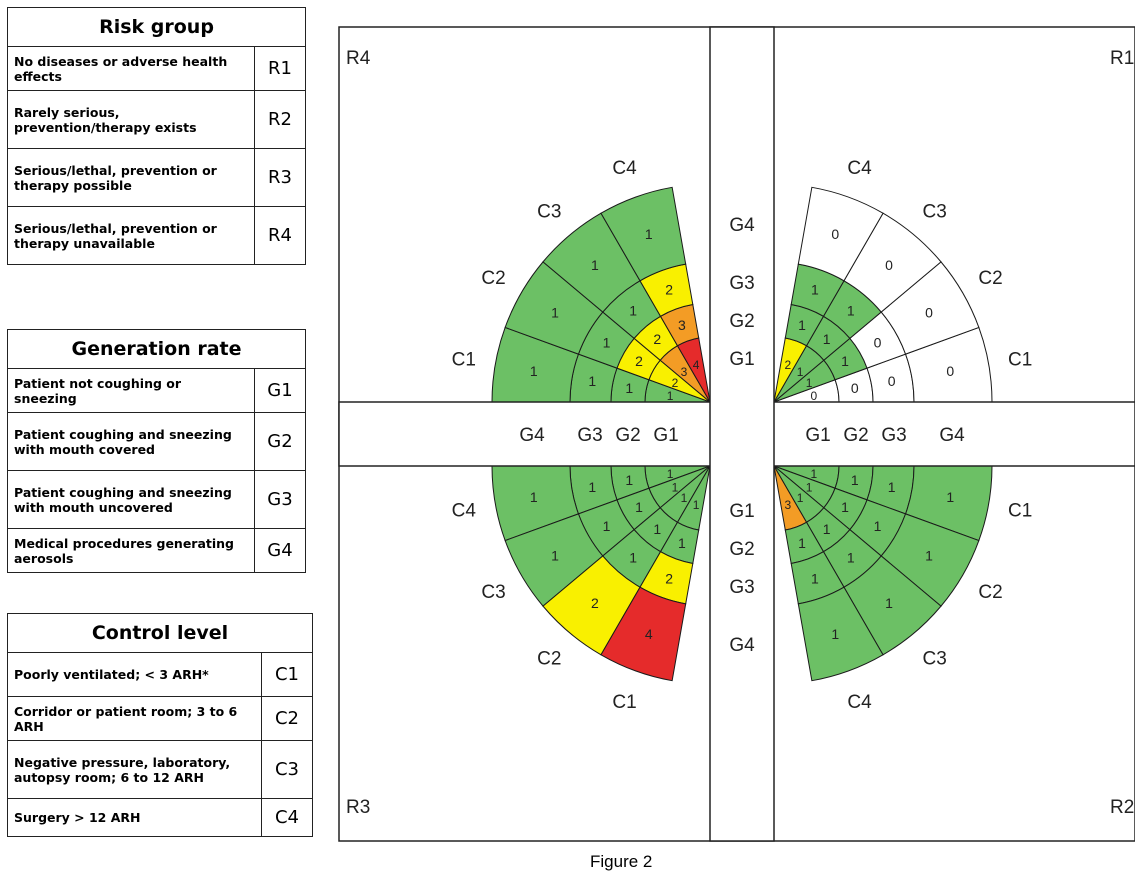 The width and height of the screenshot is (1135, 882). I want to click on sector-score-r3-c3-g3: 1, so click(633, 558).